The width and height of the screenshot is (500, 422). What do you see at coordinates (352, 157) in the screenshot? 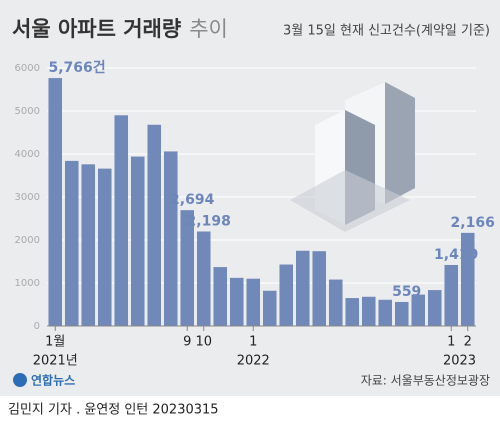
I see `building-illustration` at bounding box center [352, 157].